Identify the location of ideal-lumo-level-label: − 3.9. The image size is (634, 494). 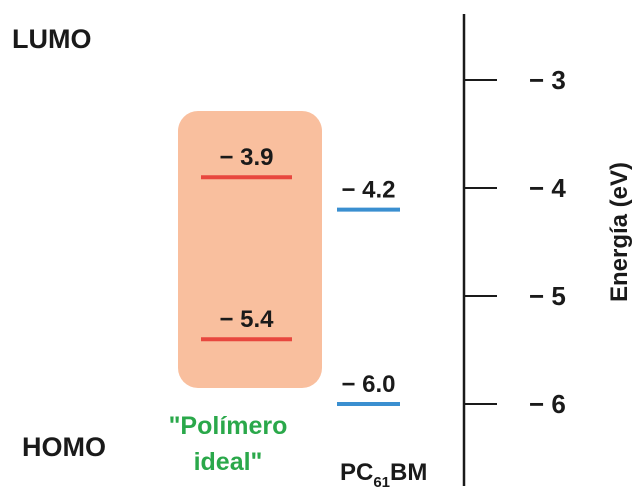
(246, 157).